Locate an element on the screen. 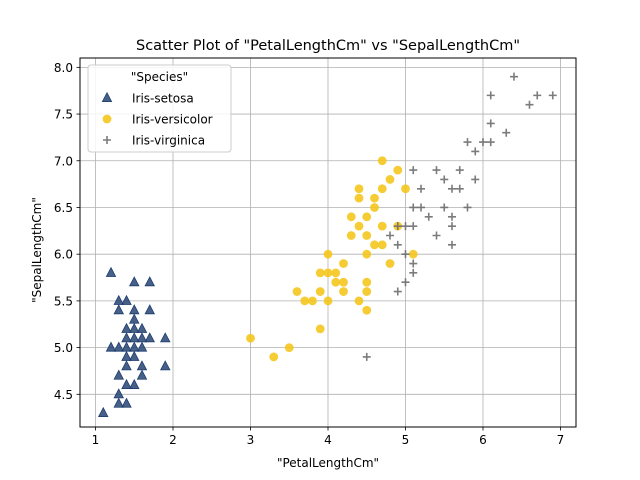 The height and width of the screenshot is (480, 640). x-tick-label: 3 is located at coordinates (251, 440).